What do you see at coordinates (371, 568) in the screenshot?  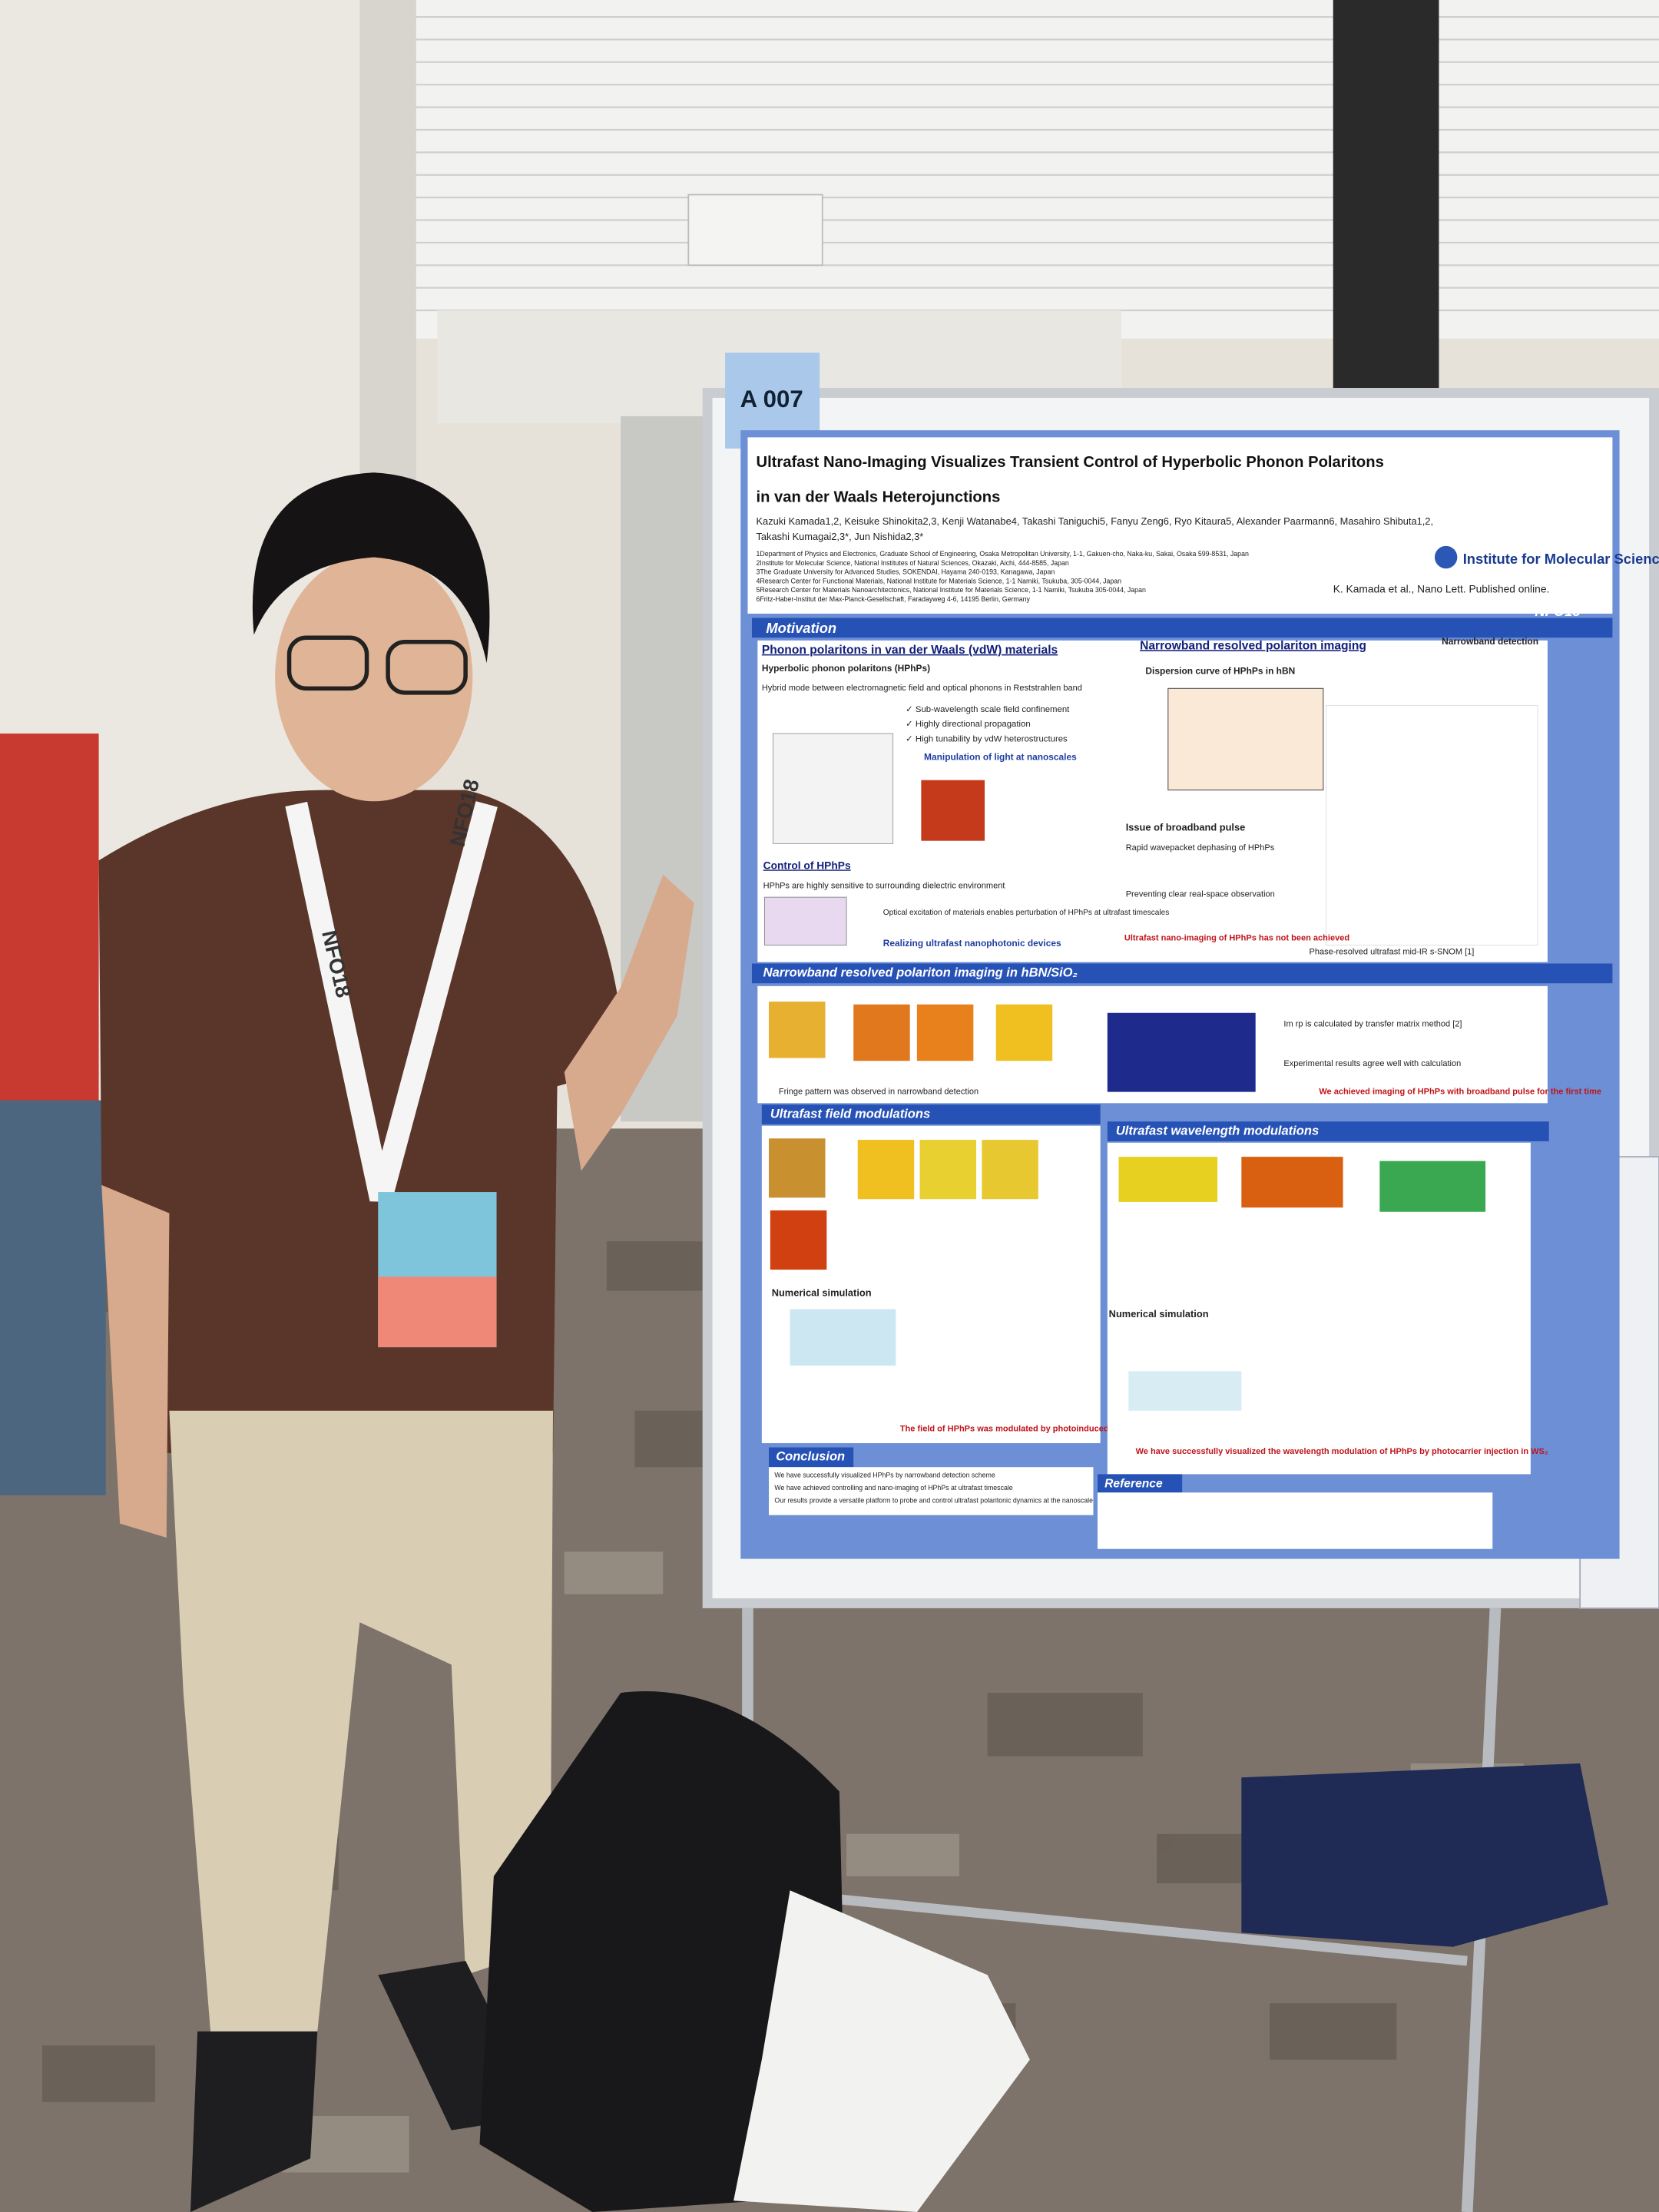 I see `hair` at bounding box center [371, 568].